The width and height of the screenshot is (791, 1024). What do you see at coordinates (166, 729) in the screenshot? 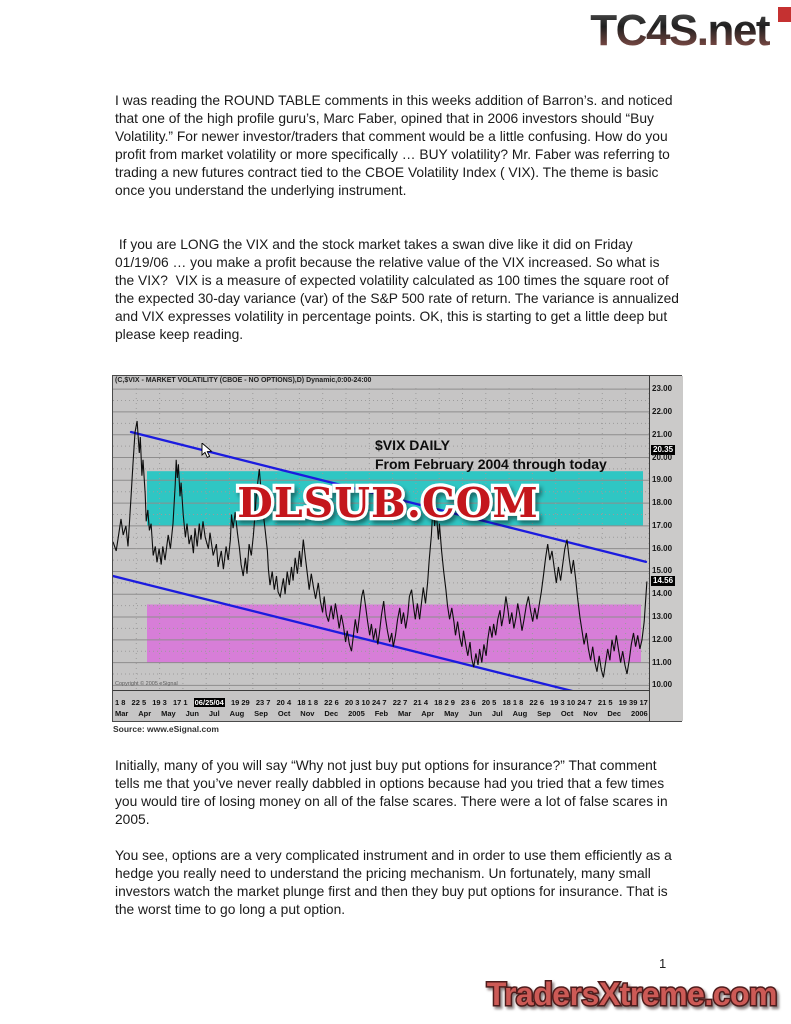
I see `chart-source-caption: Source: www.eSignal.com` at bounding box center [166, 729].